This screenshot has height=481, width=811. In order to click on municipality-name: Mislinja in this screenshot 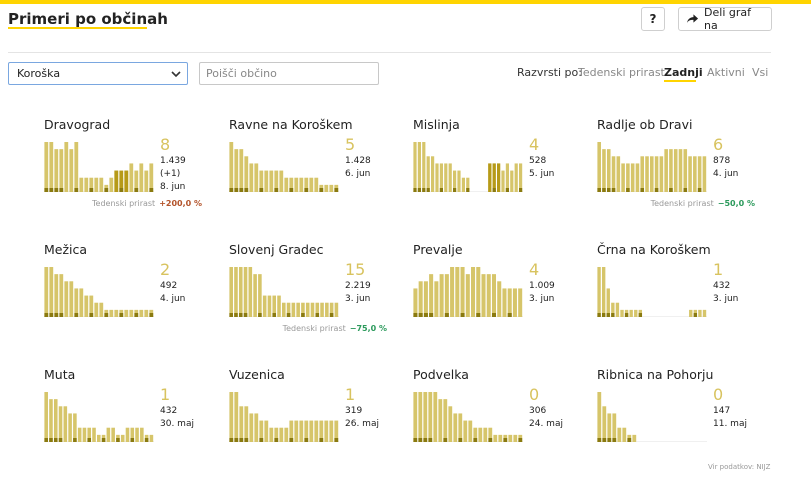, I will do `click(436, 124)`.